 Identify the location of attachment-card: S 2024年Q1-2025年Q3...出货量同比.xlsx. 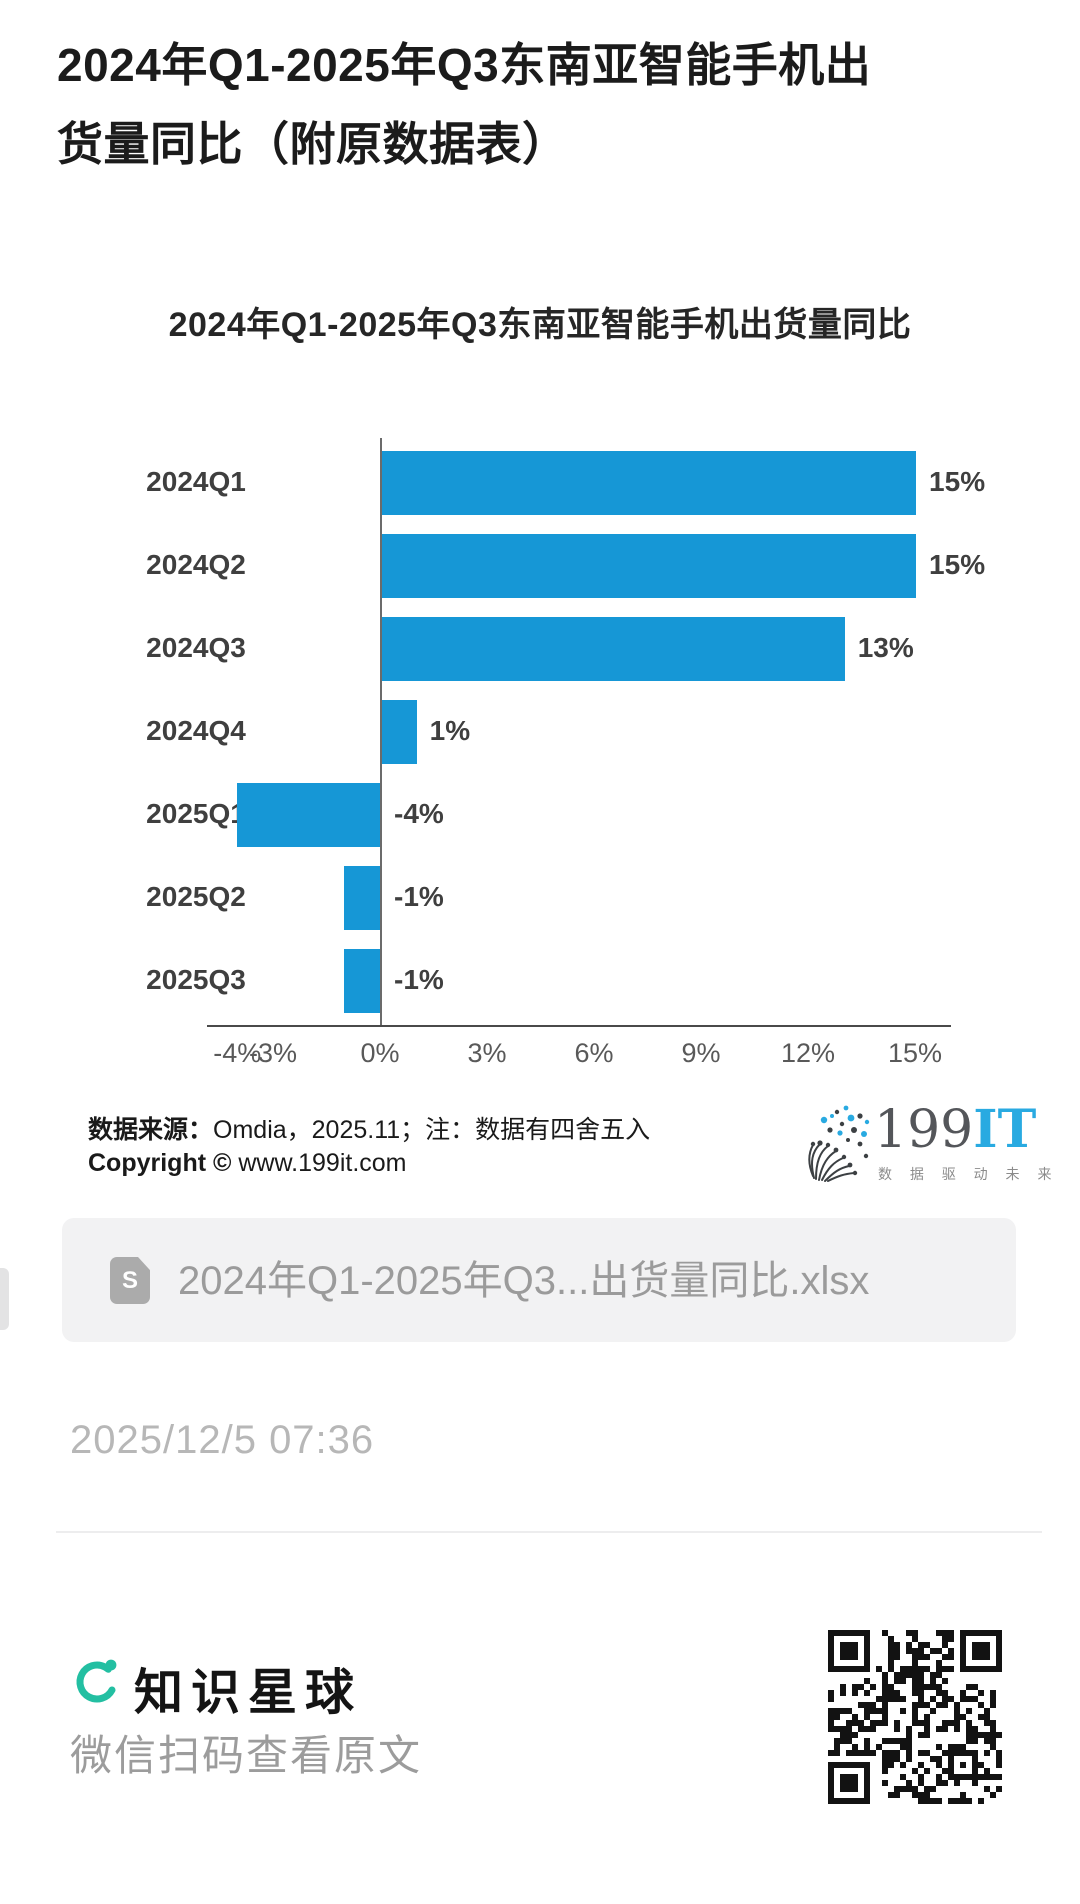
(539, 1280).